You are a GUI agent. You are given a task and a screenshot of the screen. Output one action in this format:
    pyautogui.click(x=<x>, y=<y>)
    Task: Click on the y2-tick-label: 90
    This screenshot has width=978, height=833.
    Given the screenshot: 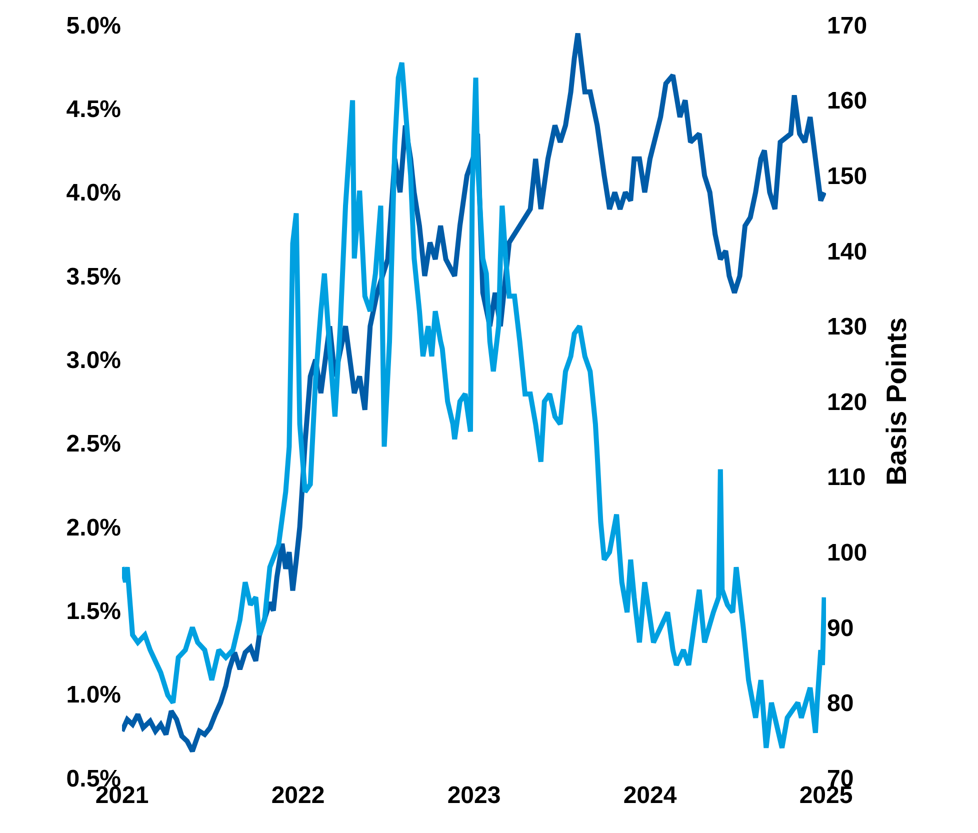 What is the action you would take?
    pyautogui.click(x=840, y=628)
    